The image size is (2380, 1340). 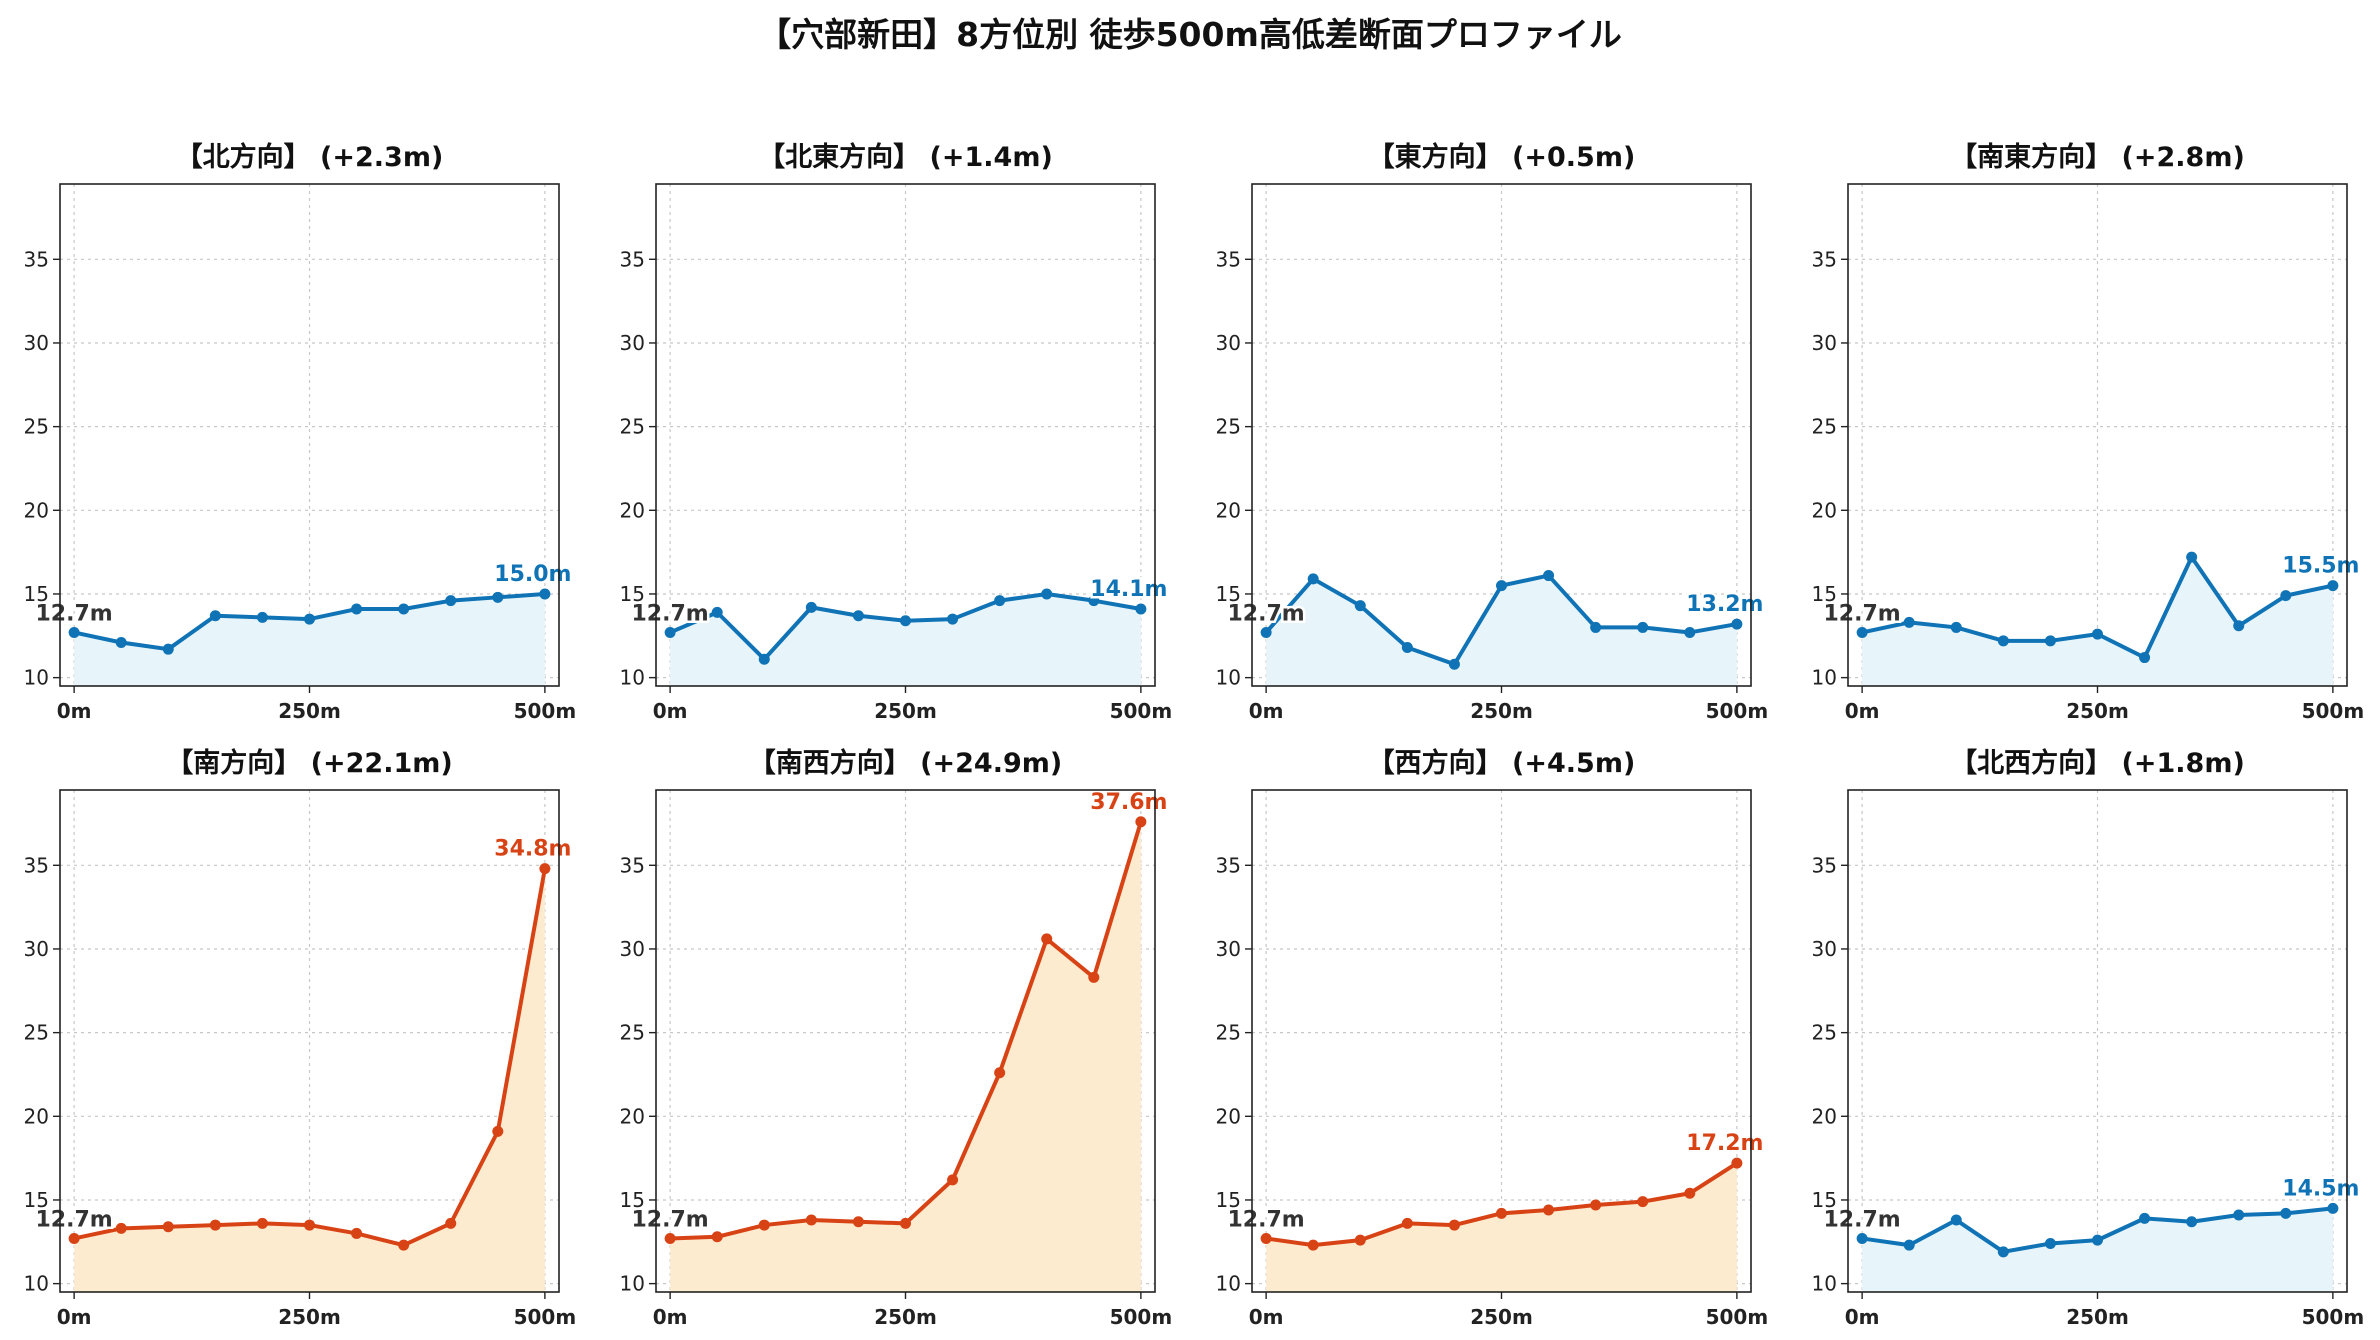 I want to click on subplot-title: 【北東方向】 (+1.4m), so click(x=905, y=157).